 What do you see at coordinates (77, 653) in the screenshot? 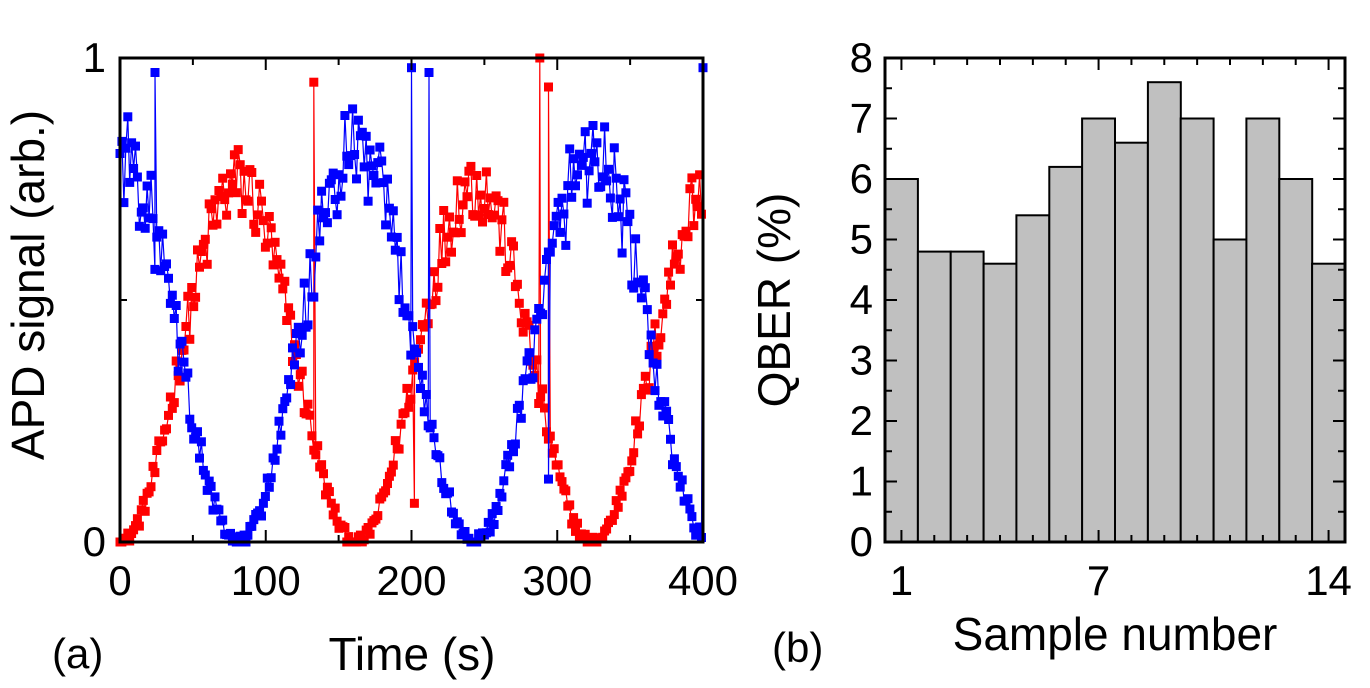
I see `panel-label-a: (a)` at bounding box center [77, 653].